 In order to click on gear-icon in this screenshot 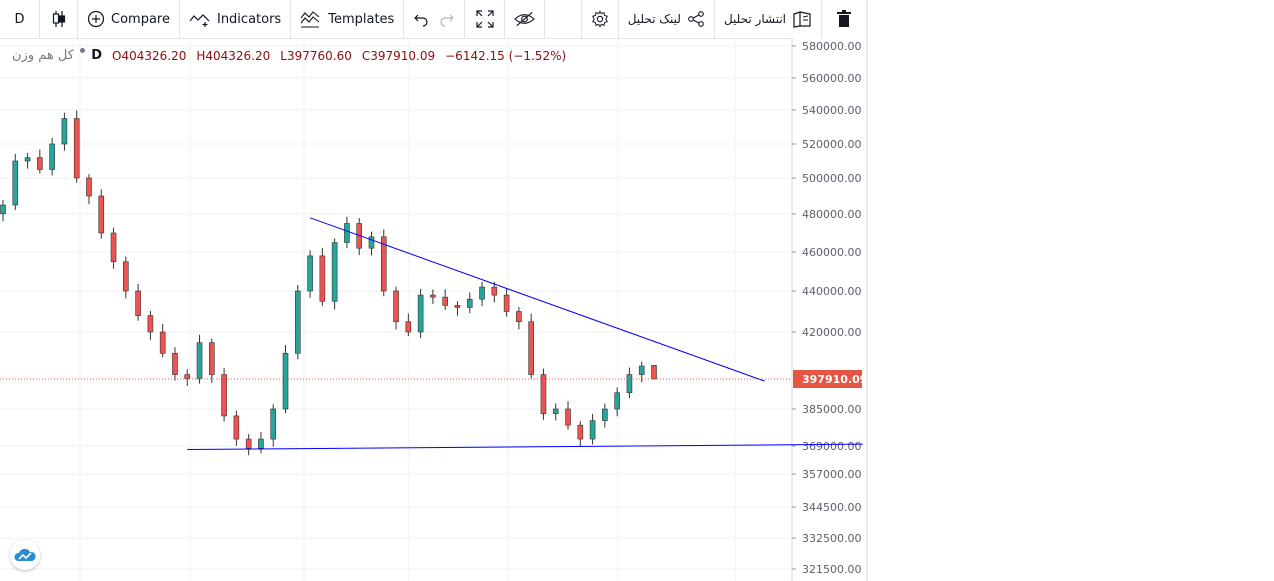, I will do `click(599, 19)`.